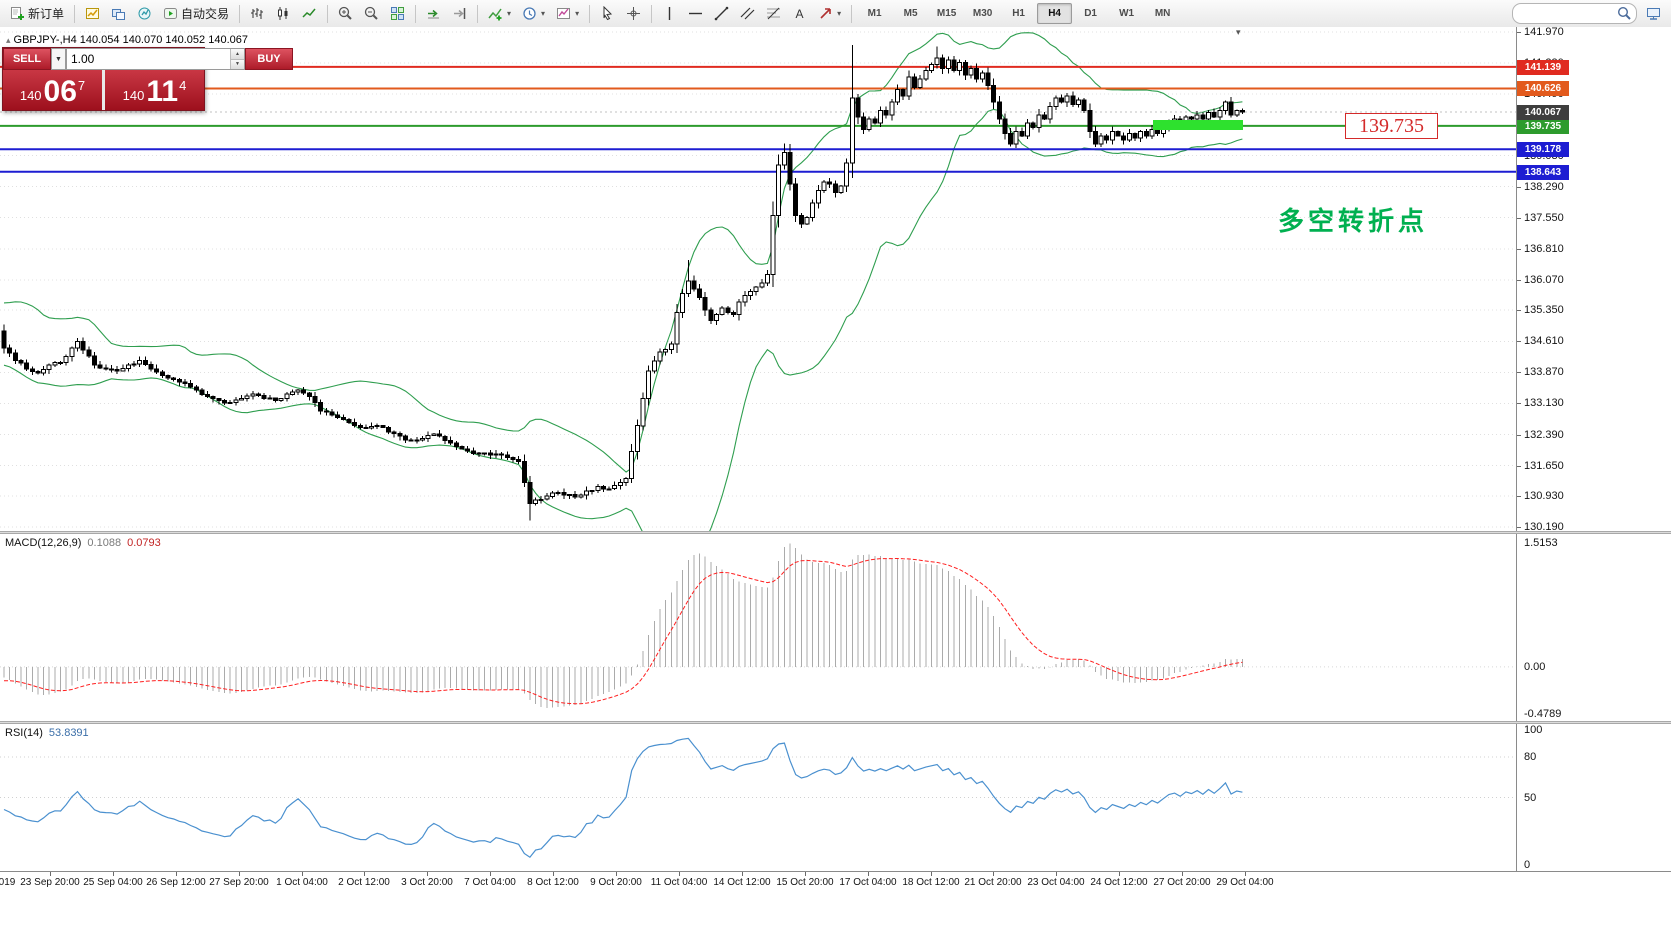 The height and width of the screenshot is (951, 1671). Describe the element at coordinates (1018, 13) in the screenshot. I see `timeframe-h1-button: H1` at that location.